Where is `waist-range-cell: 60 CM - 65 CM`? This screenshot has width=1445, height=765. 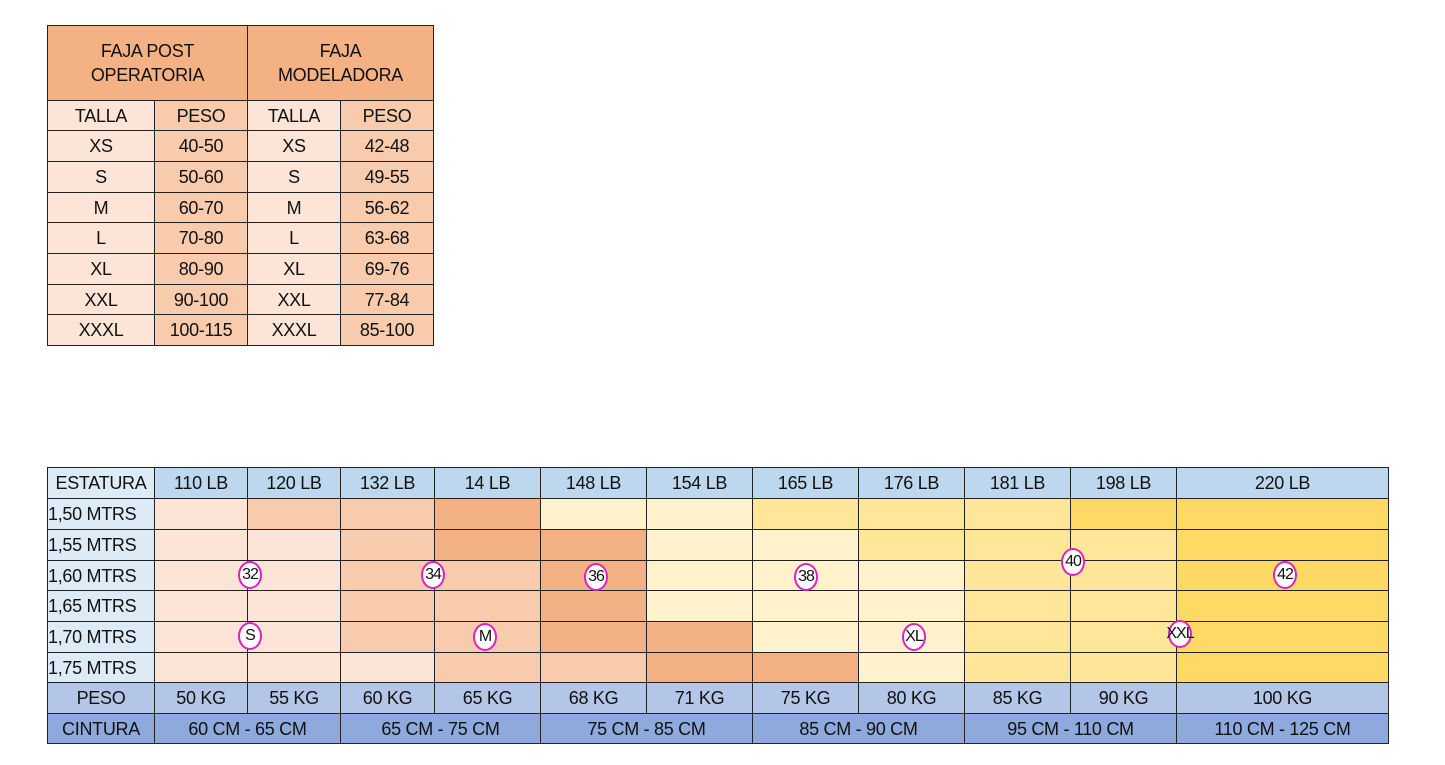
waist-range-cell: 60 CM - 65 CM is located at coordinates (247, 728).